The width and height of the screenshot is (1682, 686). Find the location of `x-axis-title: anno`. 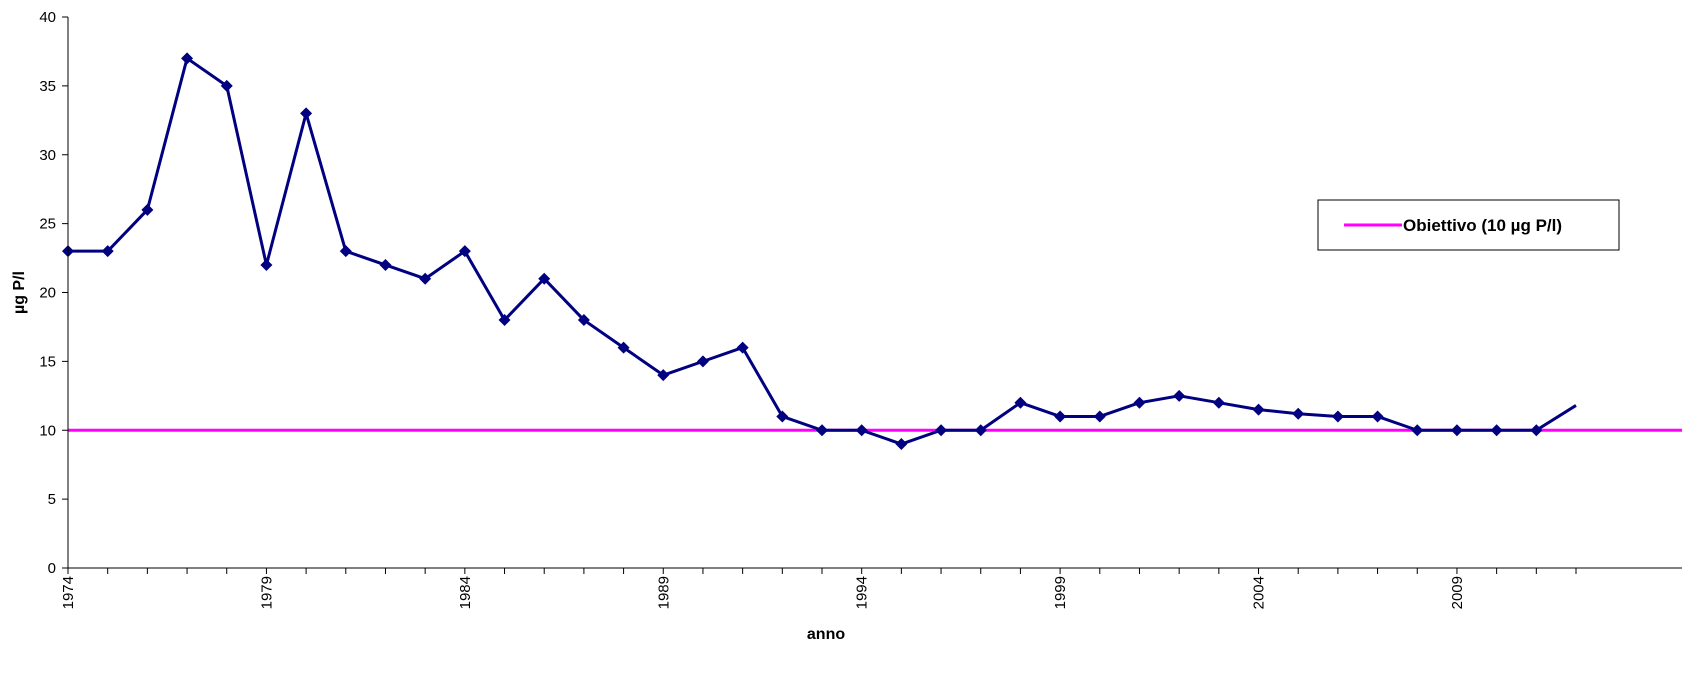

x-axis-title: anno is located at coordinates (826, 634).